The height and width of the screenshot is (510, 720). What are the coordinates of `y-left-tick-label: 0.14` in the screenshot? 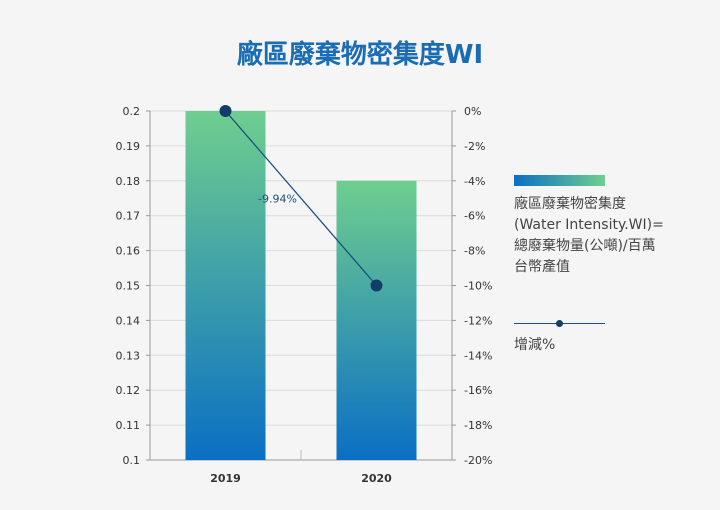 It's located at (128, 320).